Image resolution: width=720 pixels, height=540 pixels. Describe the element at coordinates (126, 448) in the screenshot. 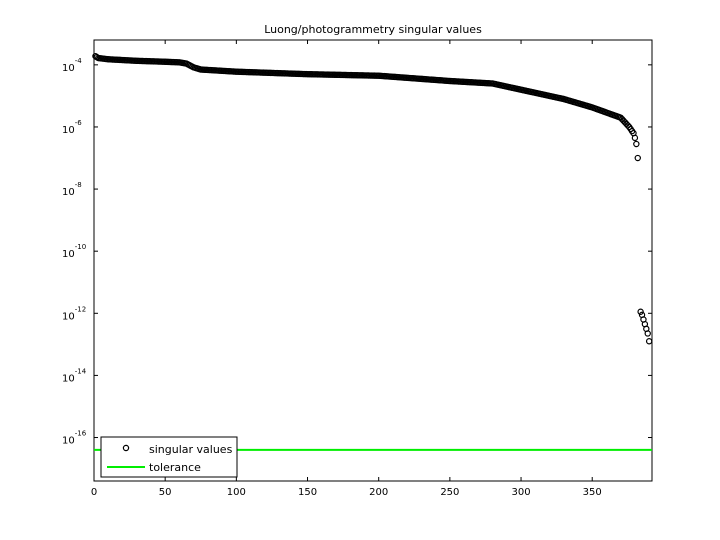

I see `legend-marker-singular-values` at that location.